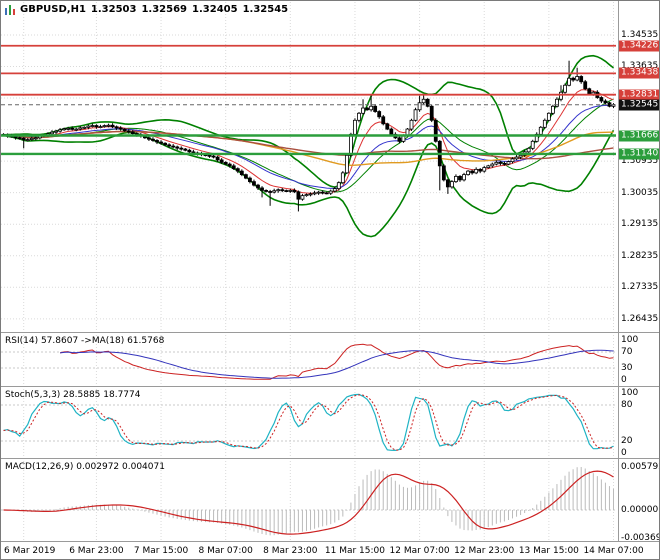 This screenshot has width=660, height=560. I want to click on macd-histogram, so click(310, 501).